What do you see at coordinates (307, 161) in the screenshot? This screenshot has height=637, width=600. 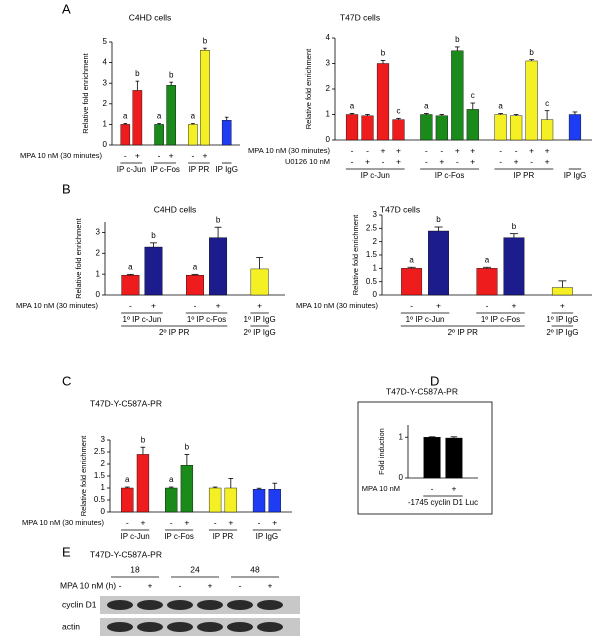 I see `row-label: U0126 10 nM` at bounding box center [307, 161].